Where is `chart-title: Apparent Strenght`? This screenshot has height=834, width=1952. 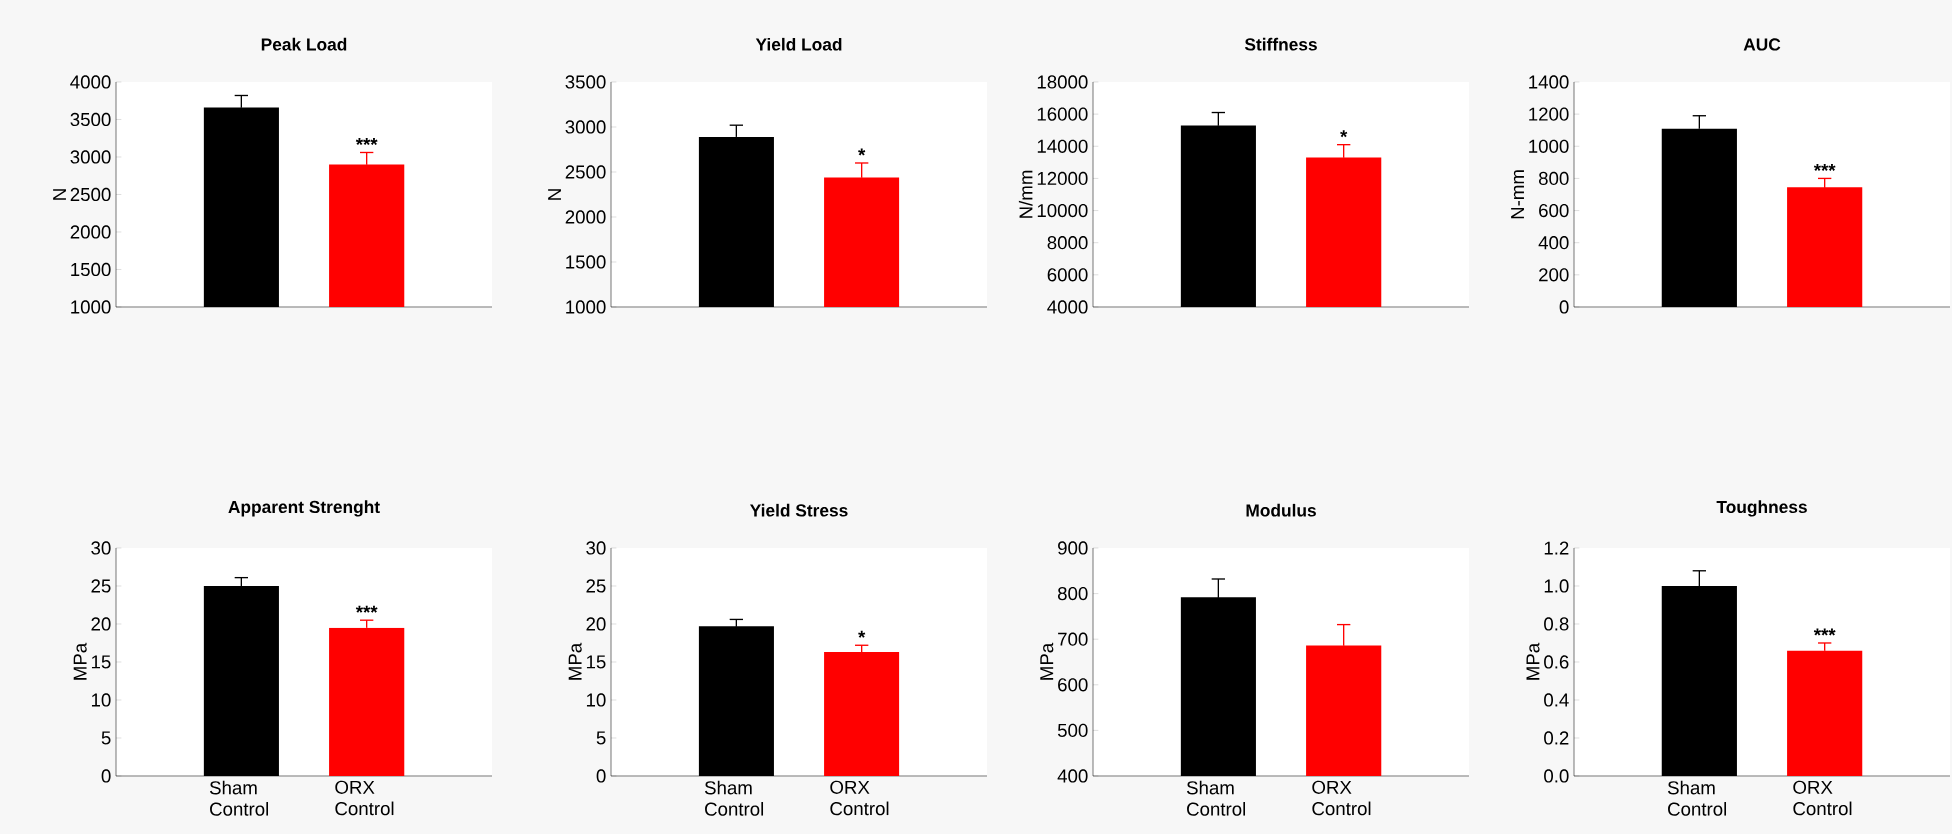
chart-title: Apparent Strenght is located at coordinates (304, 508).